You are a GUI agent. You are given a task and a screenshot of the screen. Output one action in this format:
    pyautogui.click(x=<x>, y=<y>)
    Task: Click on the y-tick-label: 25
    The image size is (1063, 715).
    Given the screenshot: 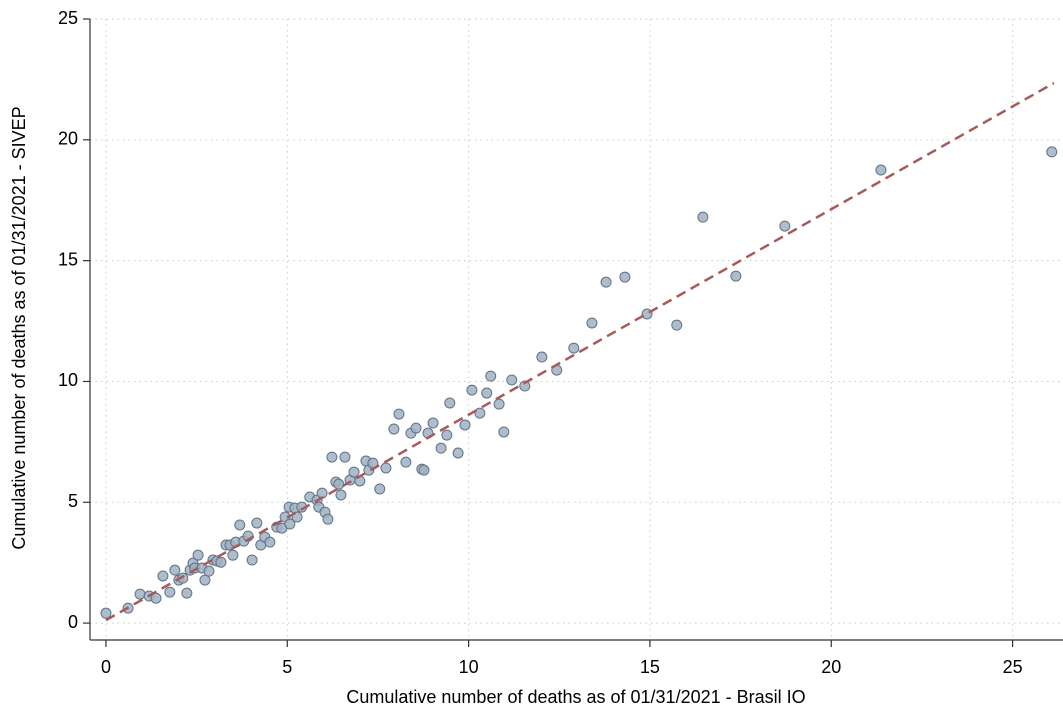 What is the action you would take?
    pyautogui.click(x=68, y=18)
    